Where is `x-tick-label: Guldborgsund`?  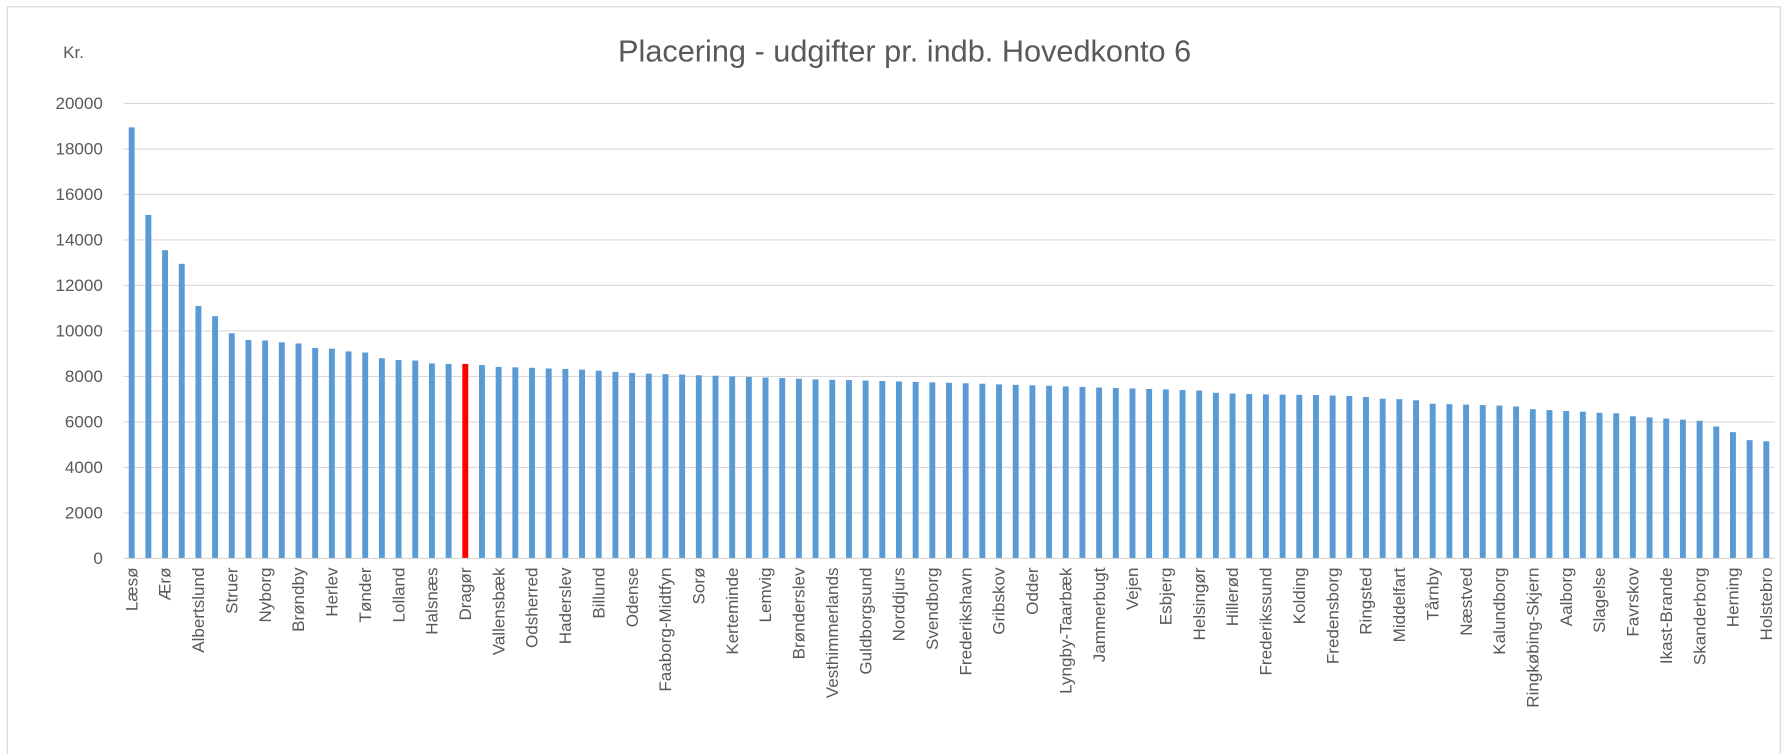 x-tick-label: Guldborgsund is located at coordinates (865, 620).